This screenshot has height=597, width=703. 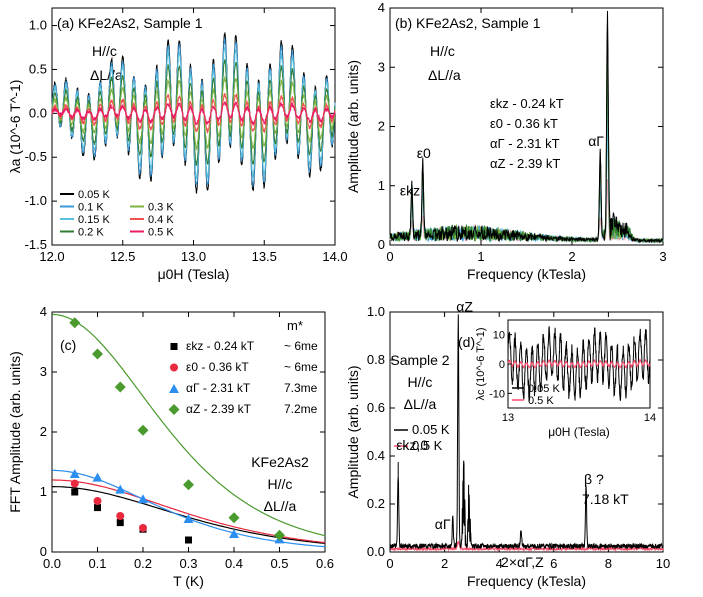 I want to click on panel-a-x-tick-label: 12.5, so click(x=122, y=256).